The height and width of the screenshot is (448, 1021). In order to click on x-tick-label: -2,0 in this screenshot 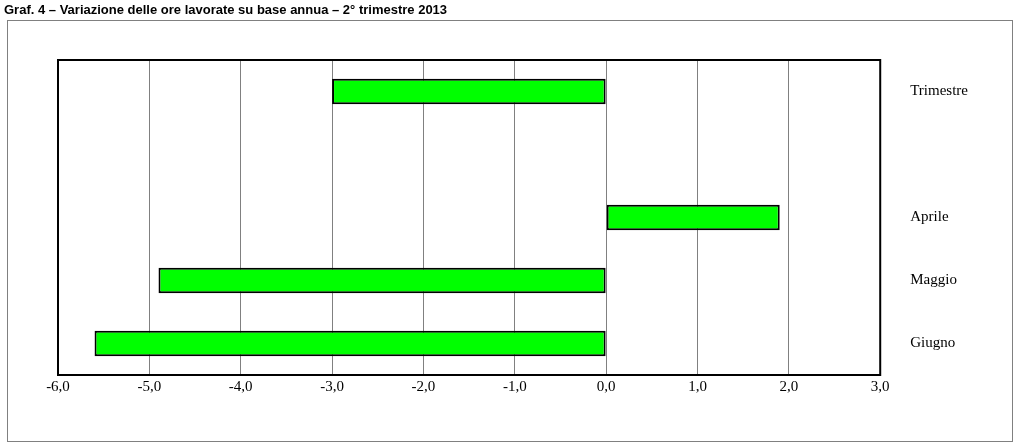, I will do `click(423, 385)`.